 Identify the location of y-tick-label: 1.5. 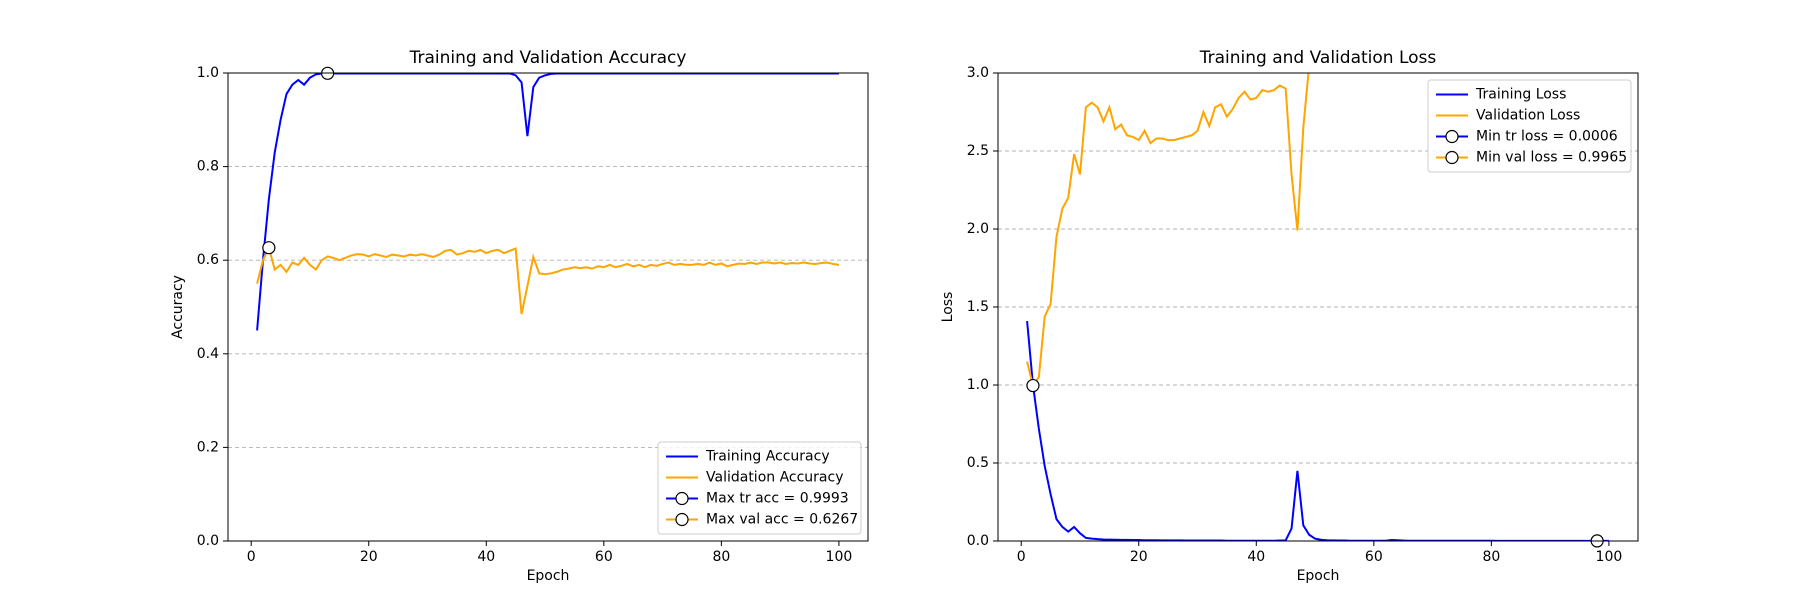
(978, 307).